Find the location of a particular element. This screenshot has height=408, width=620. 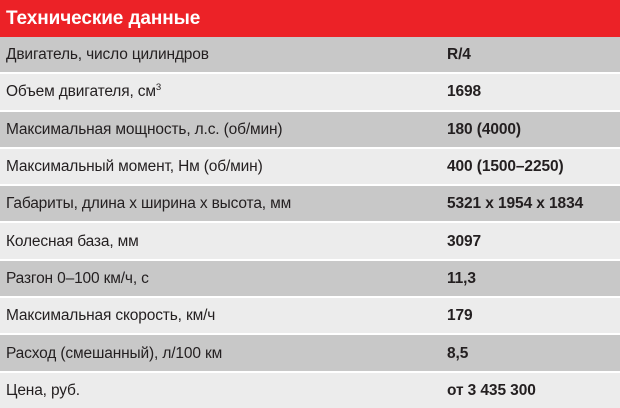

spec-label: Цена, руб. is located at coordinates (43, 390).